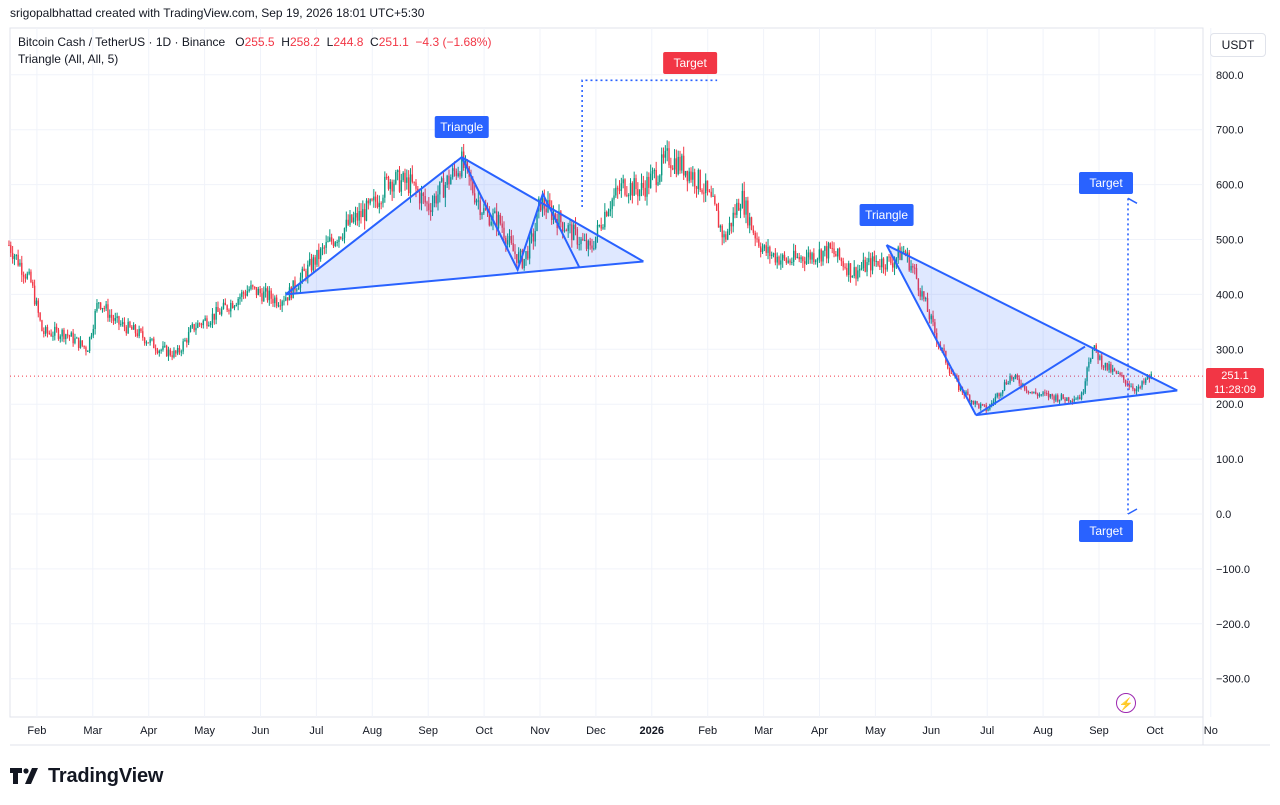  Describe the element at coordinates (204, 731) in the screenshot. I see `x-tick-label: May` at that location.